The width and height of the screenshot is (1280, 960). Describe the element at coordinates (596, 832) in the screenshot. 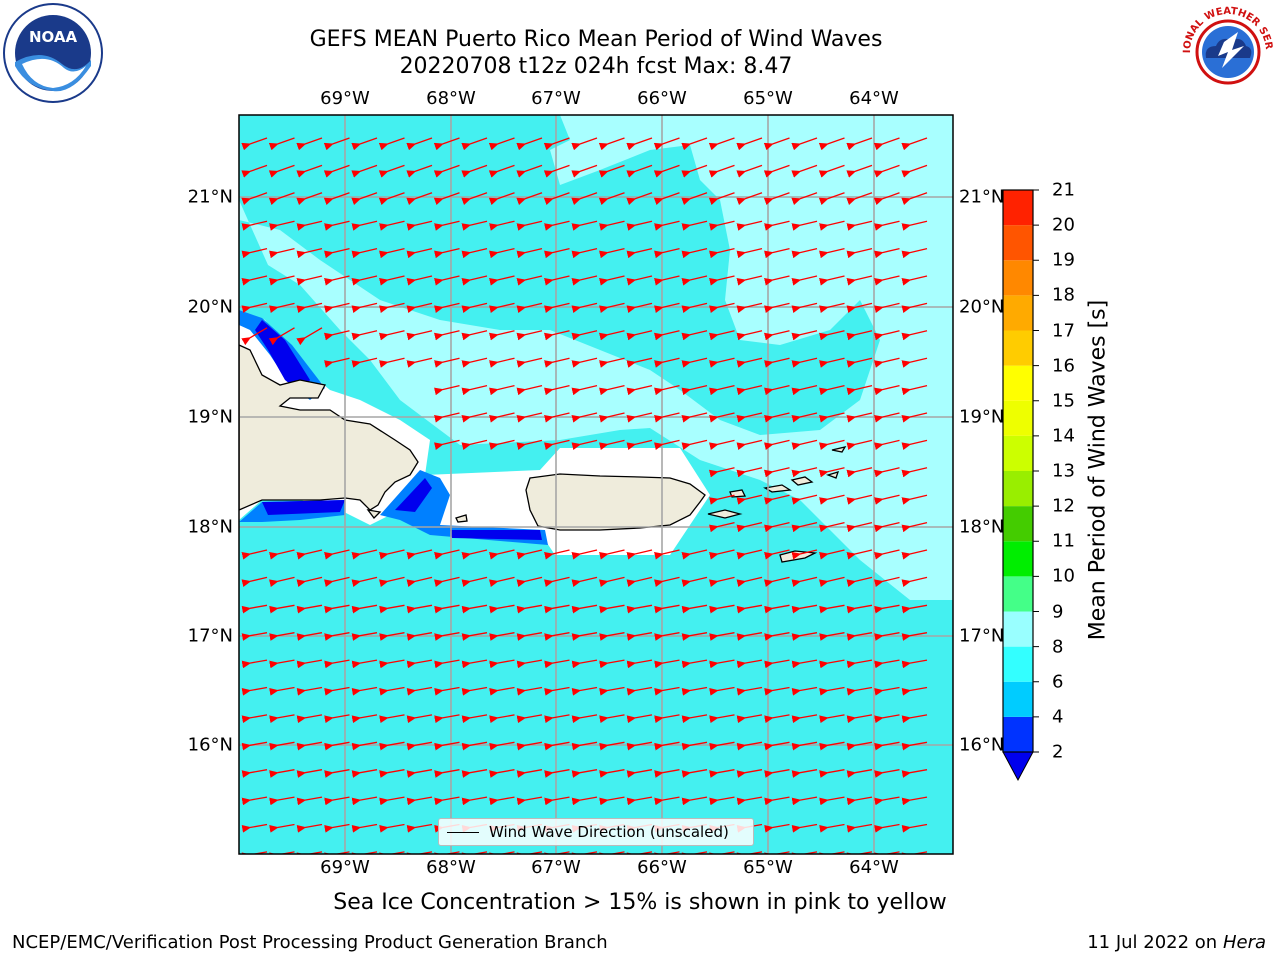

I see `map-legend: Wind Wave Direction (unscaled)` at that location.